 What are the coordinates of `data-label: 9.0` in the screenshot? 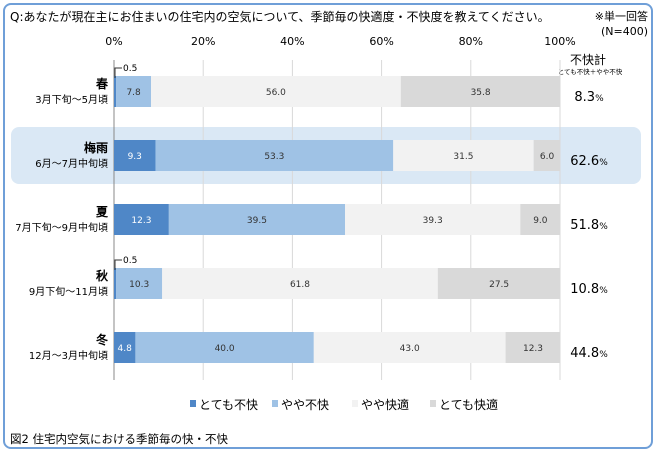 It's located at (540, 221).